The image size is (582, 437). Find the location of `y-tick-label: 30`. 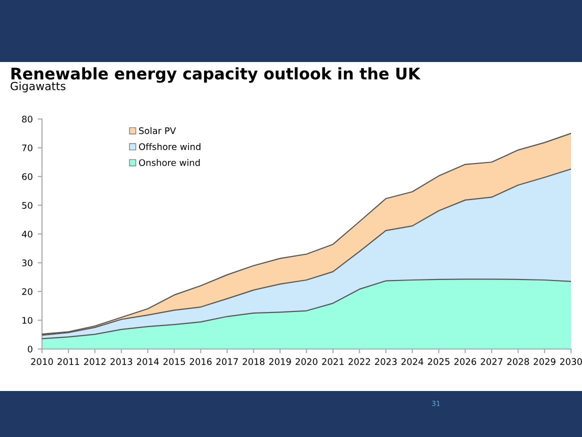

y-tick-label: 30 is located at coordinates (27, 262).